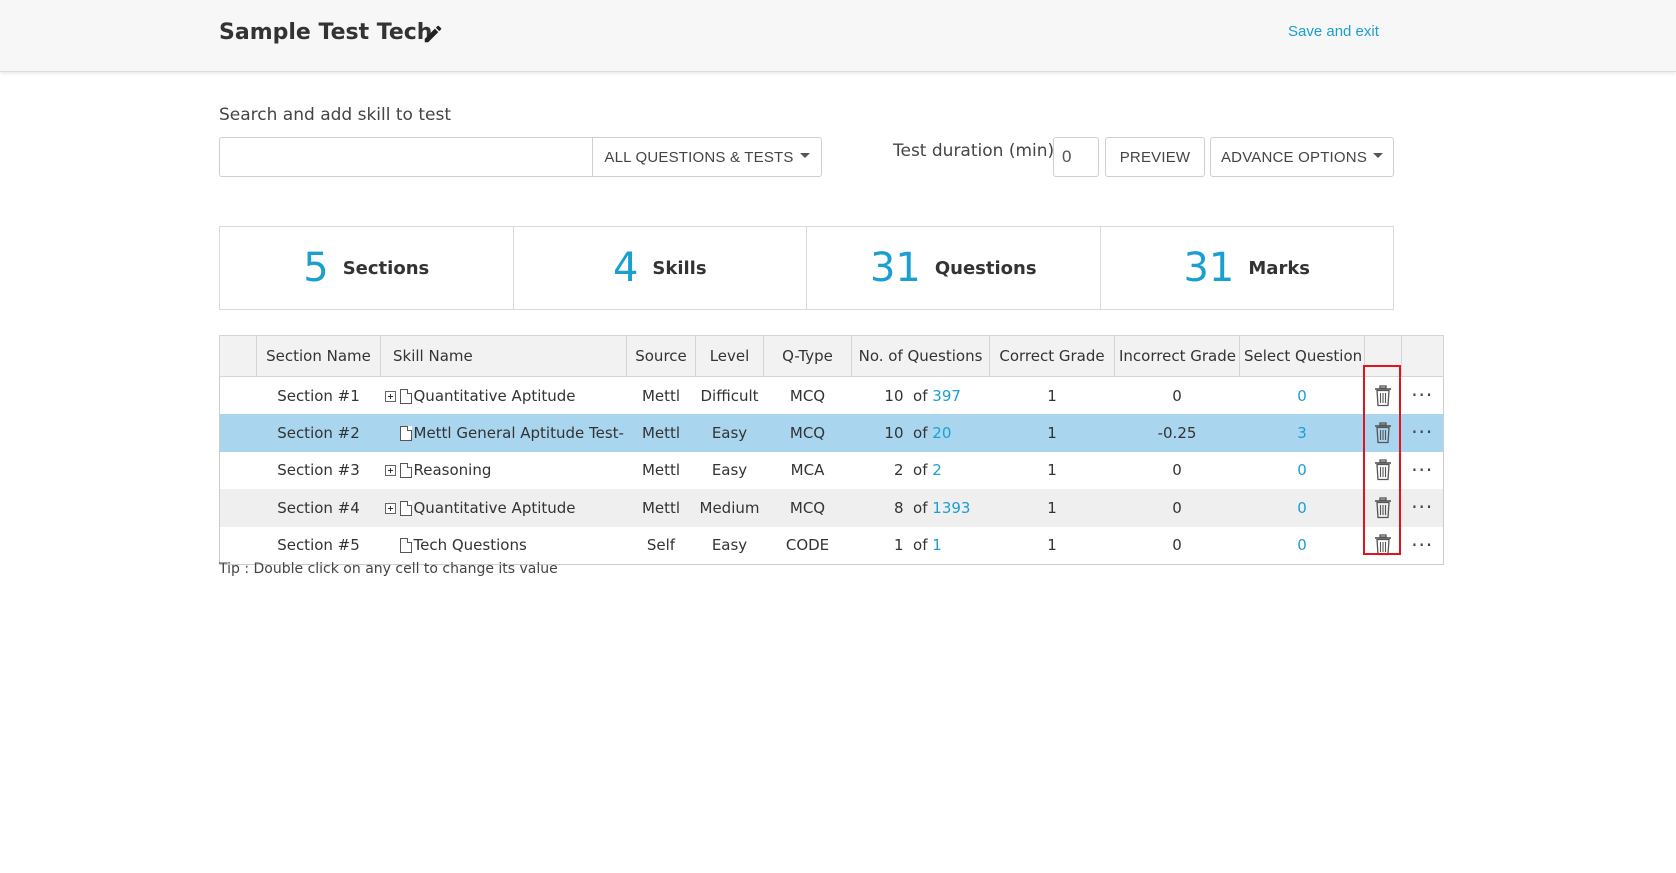 The image size is (1676, 873). Describe the element at coordinates (920, 433) in the screenshot. I see `num-questions-cell: 10 of 20` at that location.